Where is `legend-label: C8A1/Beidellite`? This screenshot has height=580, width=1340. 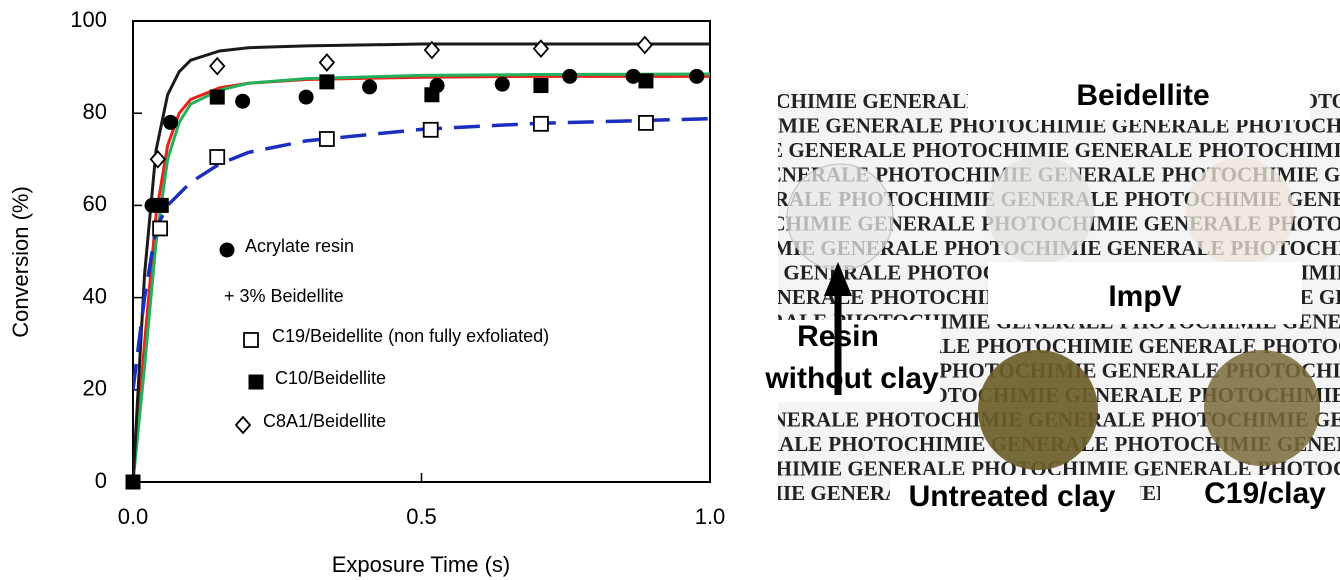 legend-label: C8A1/Beidellite is located at coordinates (324, 421).